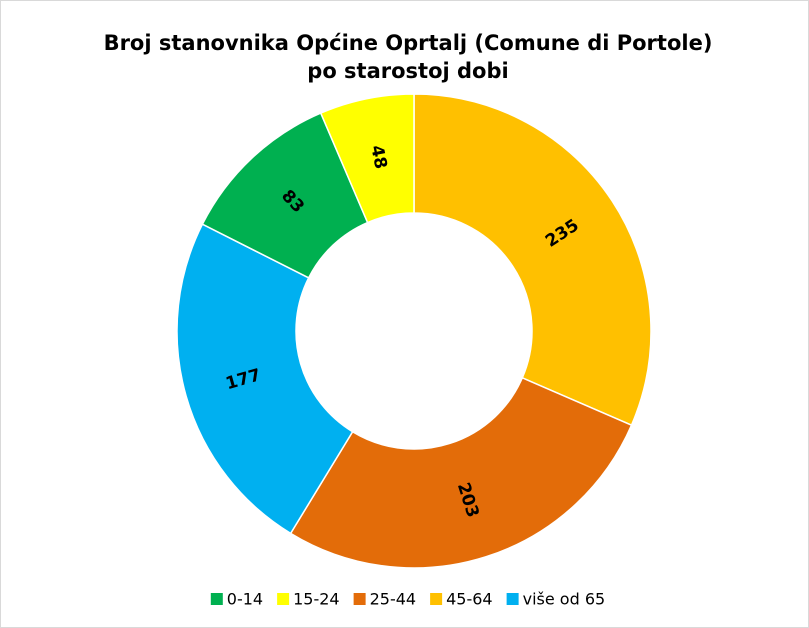  What do you see at coordinates (469, 599) in the screenshot?
I see `legend-label: 45-64` at bounding box center [469, 599].